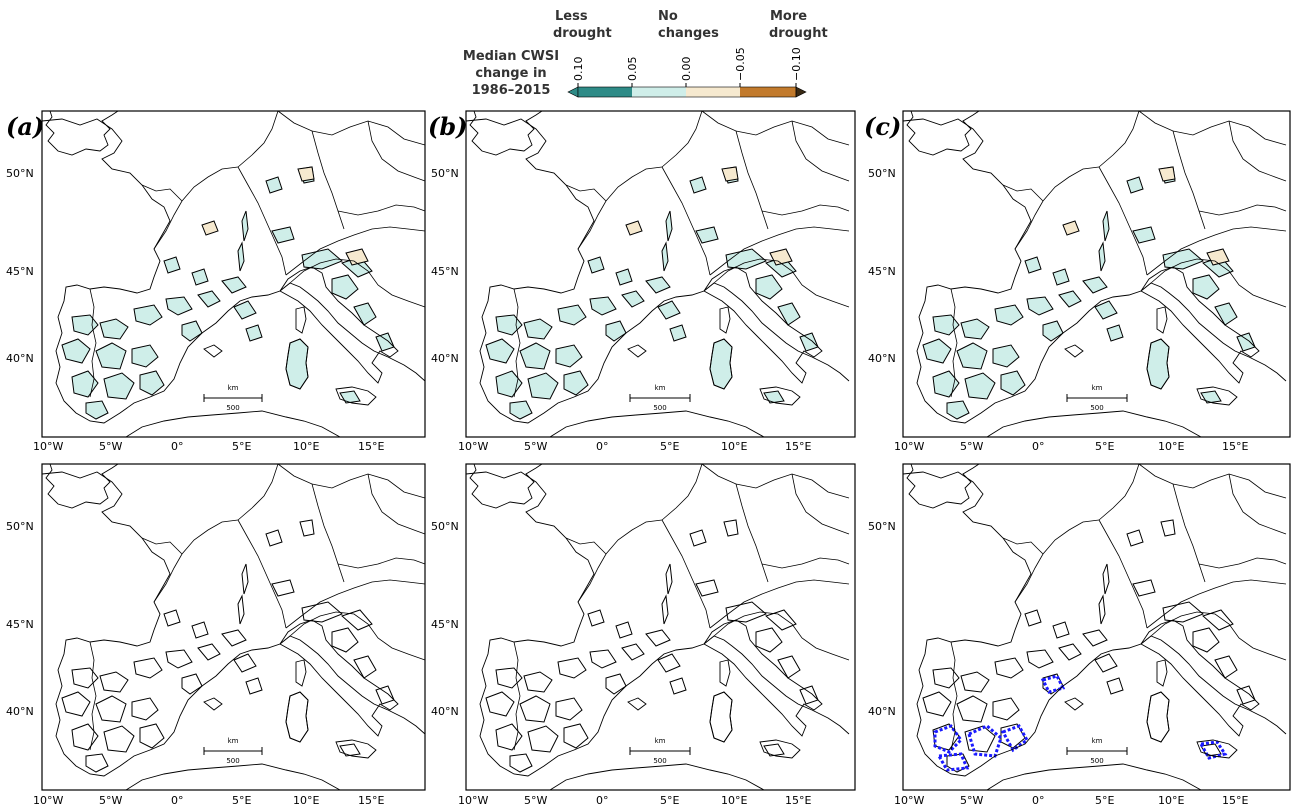 This screenshot has height=807, width=1292. What do you see at coordinates (1096, 274) in the screenshot?
I see `map-panel-c-top: km 500` at bounding box center [1096, 274].